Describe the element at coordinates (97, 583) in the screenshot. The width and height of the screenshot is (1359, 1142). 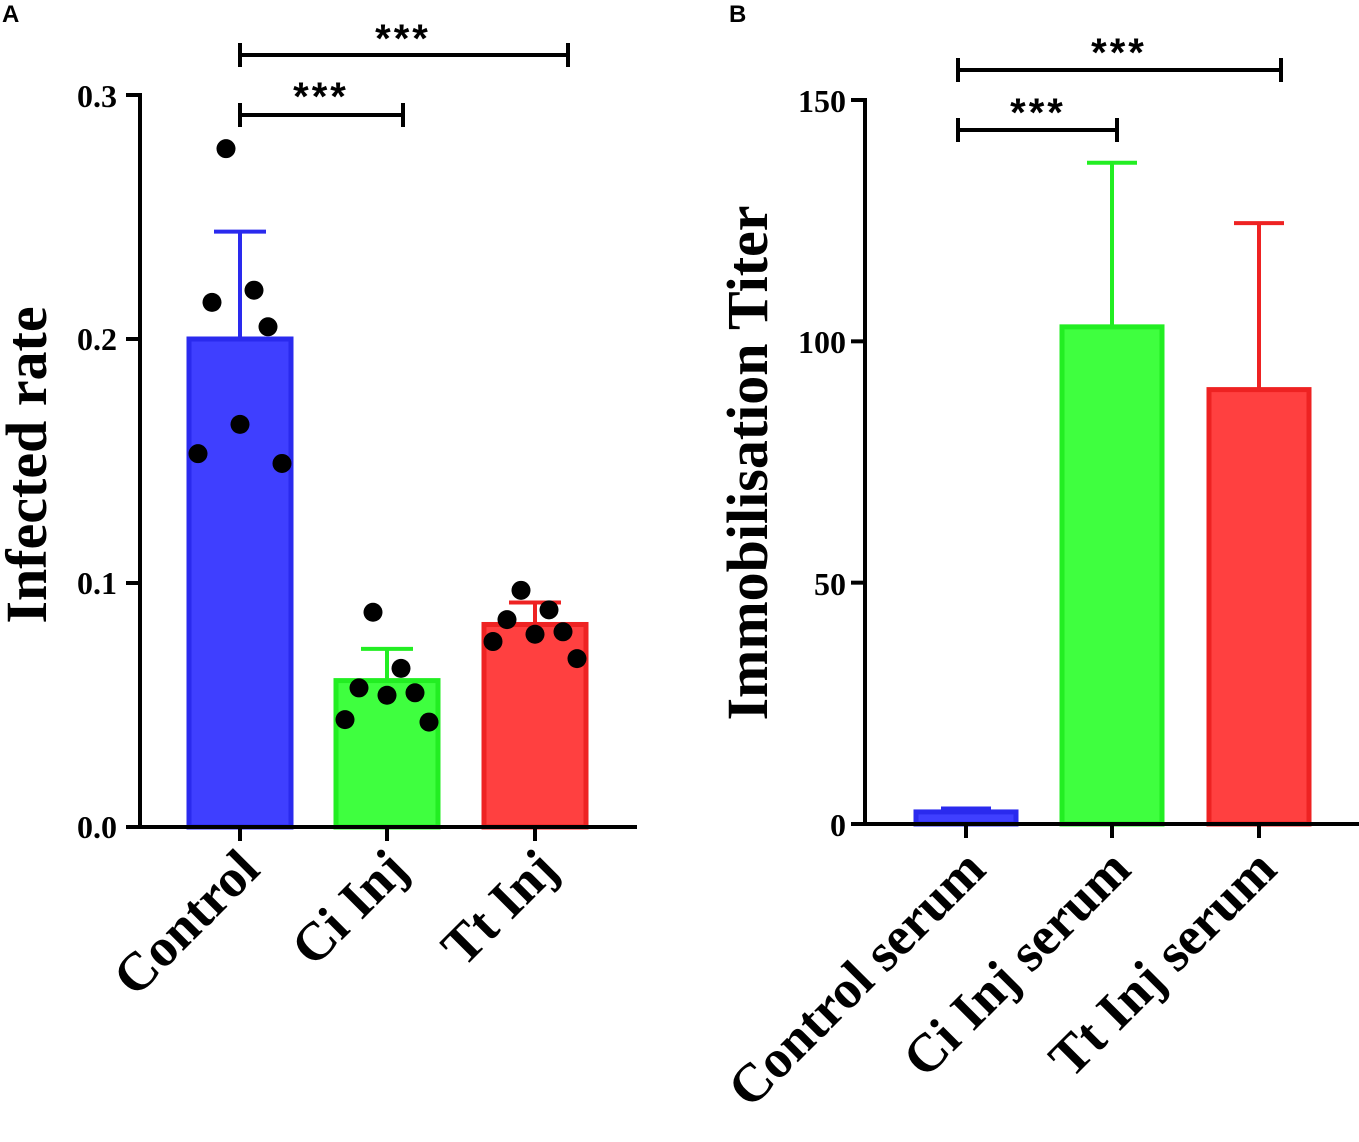
I see `panel-a-y-tick-label-1: 0.1` at that location.